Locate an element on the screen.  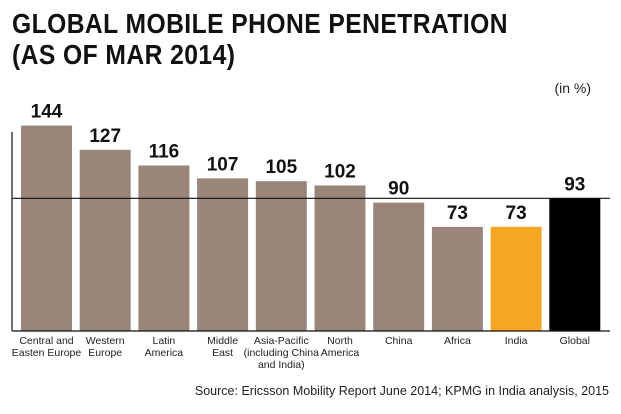
value-label-1: 127 is located at coordinates (105, 136).